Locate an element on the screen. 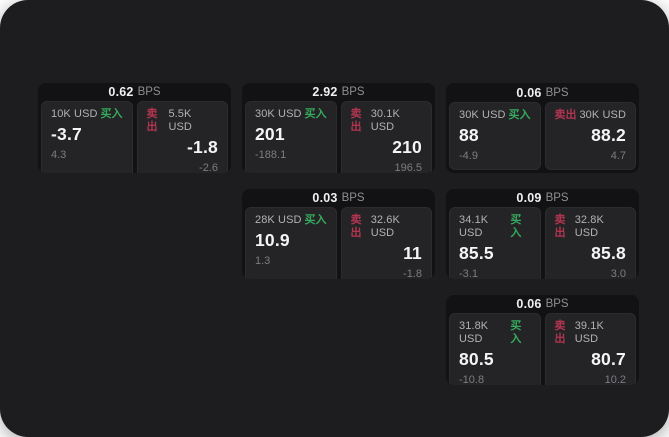 This screenshot has width=669, height=437. sell-panel-top: 卖出 39.1K USD is located at coordinates (591, 333).